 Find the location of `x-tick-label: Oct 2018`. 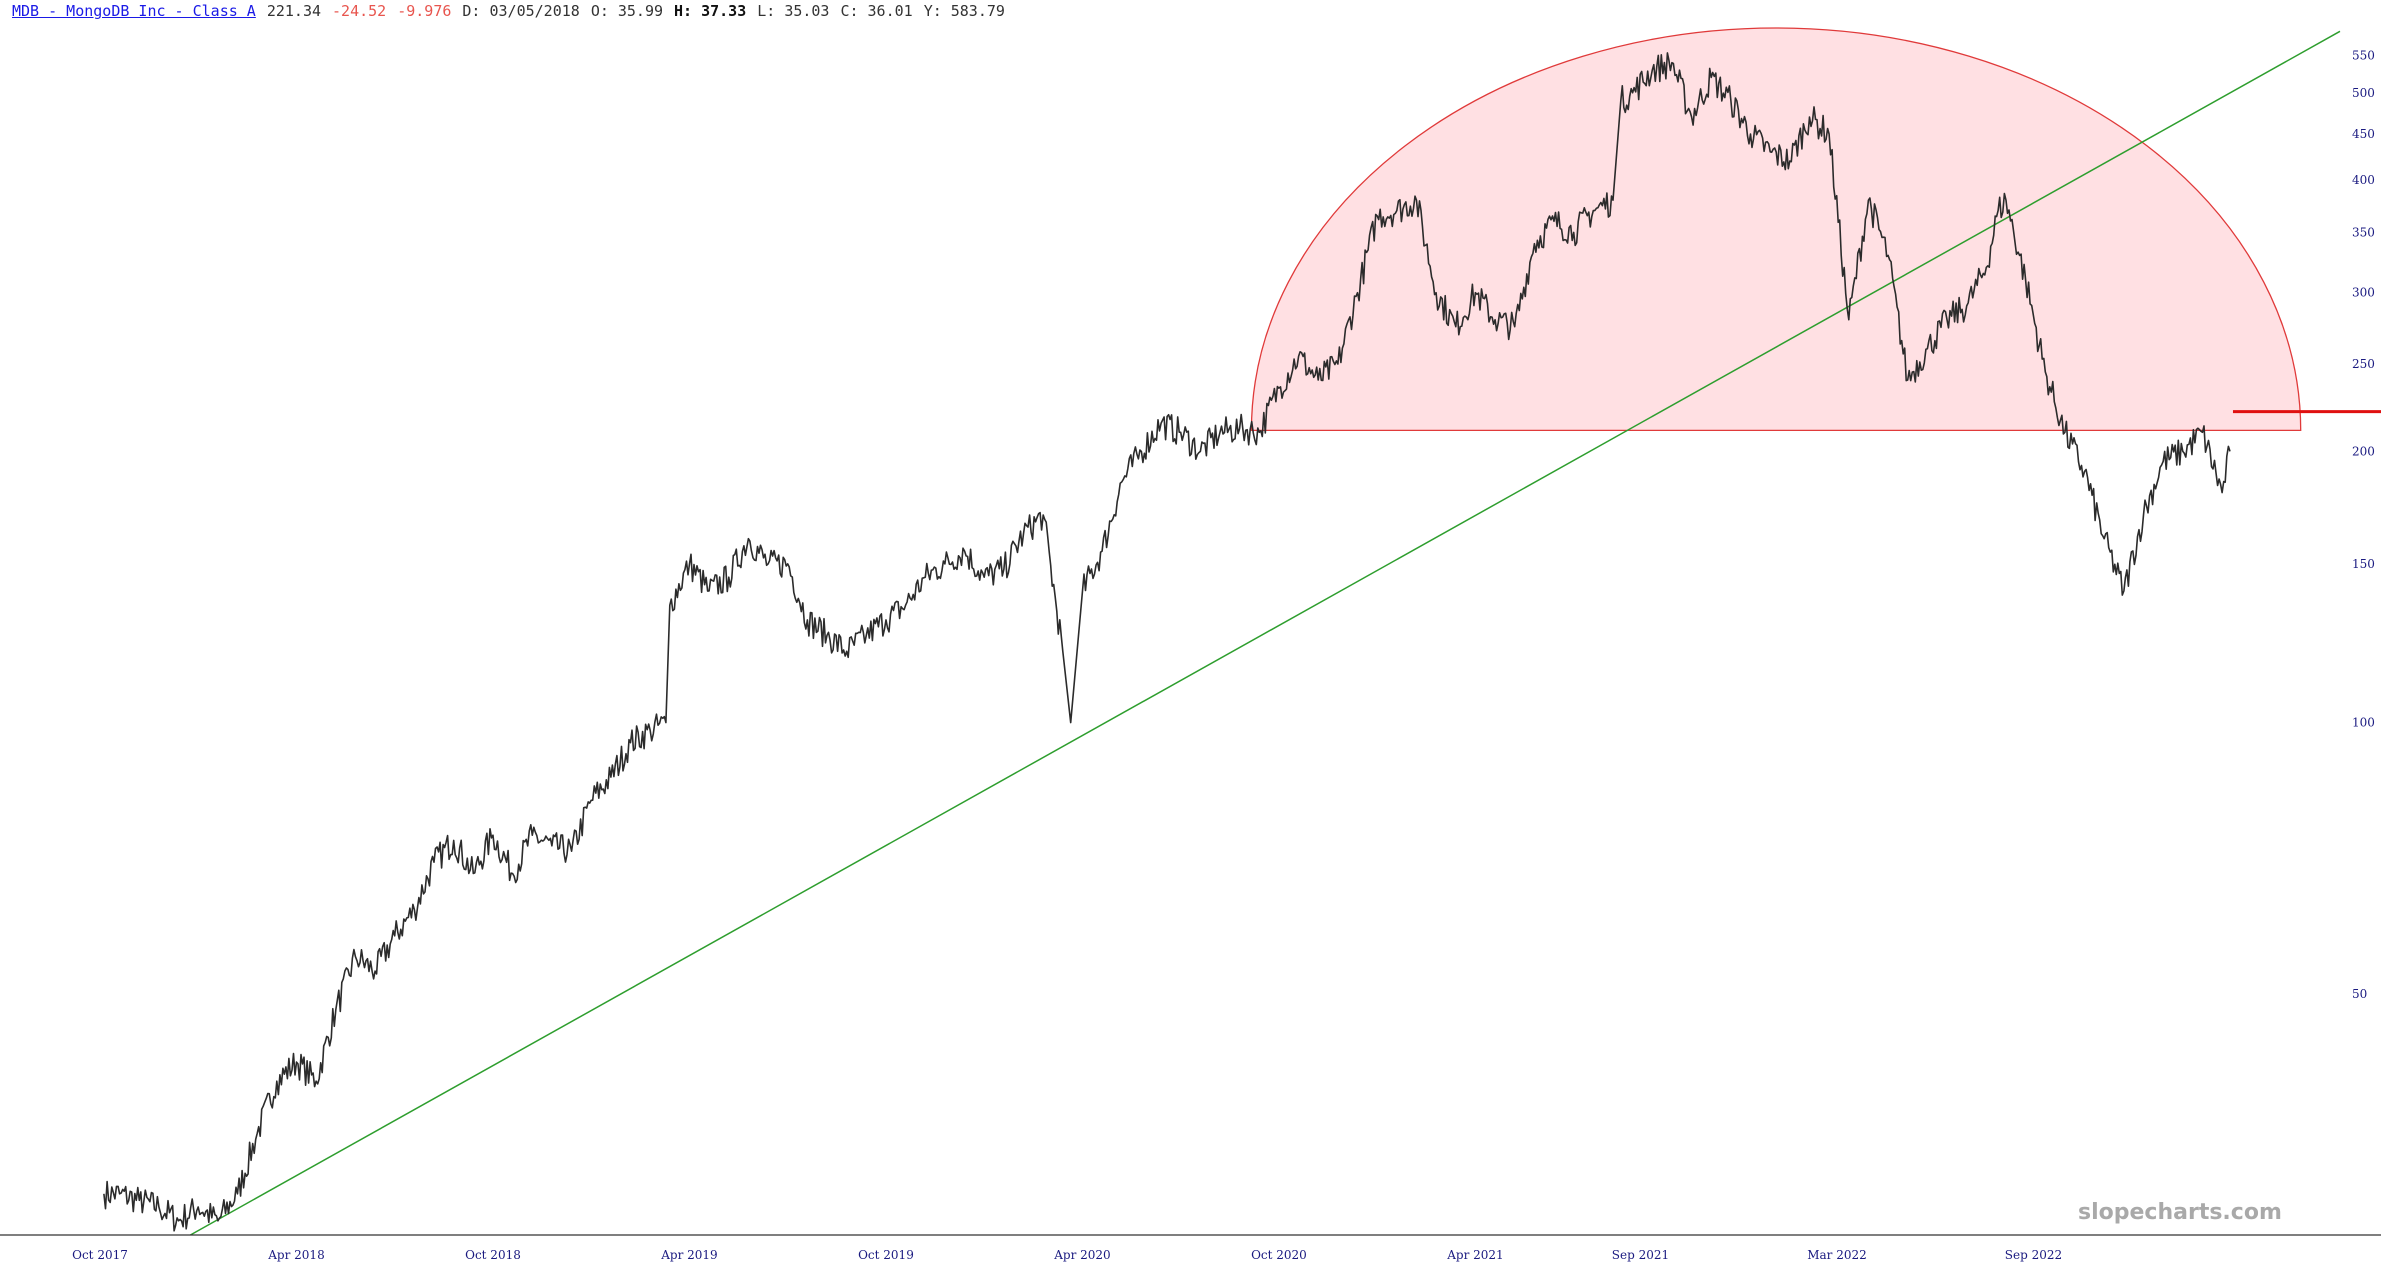

x-tick-label: Oct 2018 is located at coordinates (493, 1255).